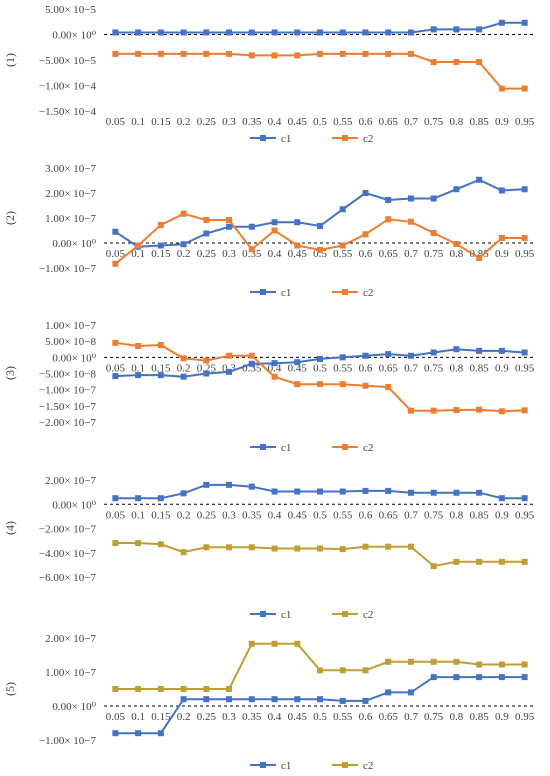  I want to click on y-tick-label: −1.50× 10−4, so click(68, 112).